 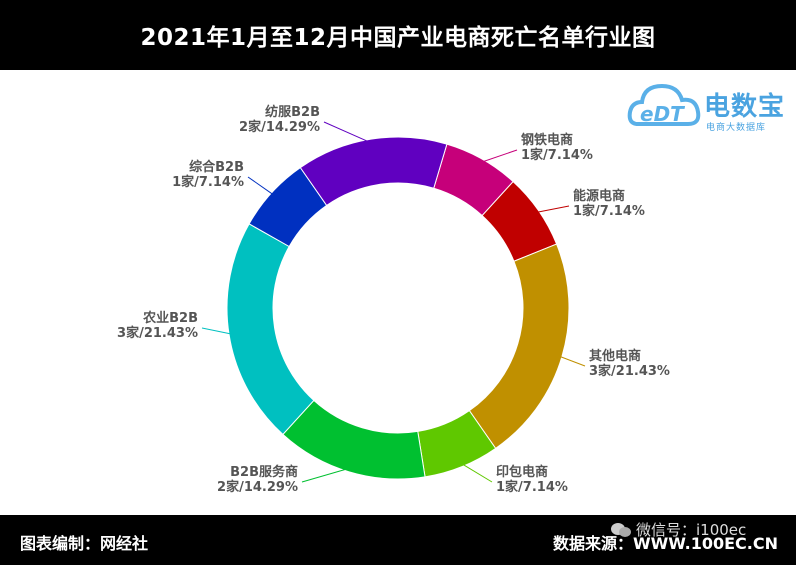 What do you see at coordinates (662, 114) in the screenshot?
I see `logo-mark: eDT` at bounding box center [662, 114].